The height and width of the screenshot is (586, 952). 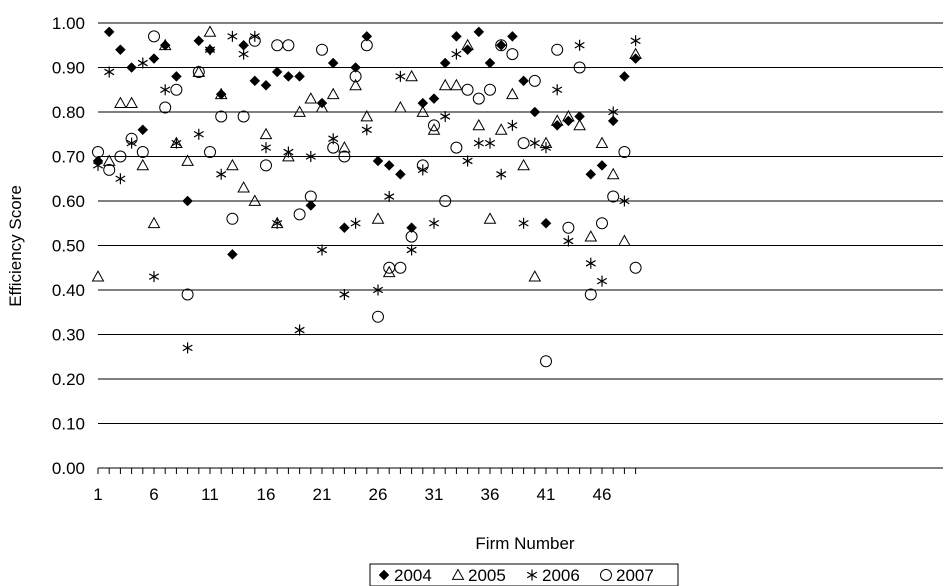 What do you see at coordinates (413, 575) in the screenshot?
I see `legend-label: 2004` at bounding box center [413, 575].